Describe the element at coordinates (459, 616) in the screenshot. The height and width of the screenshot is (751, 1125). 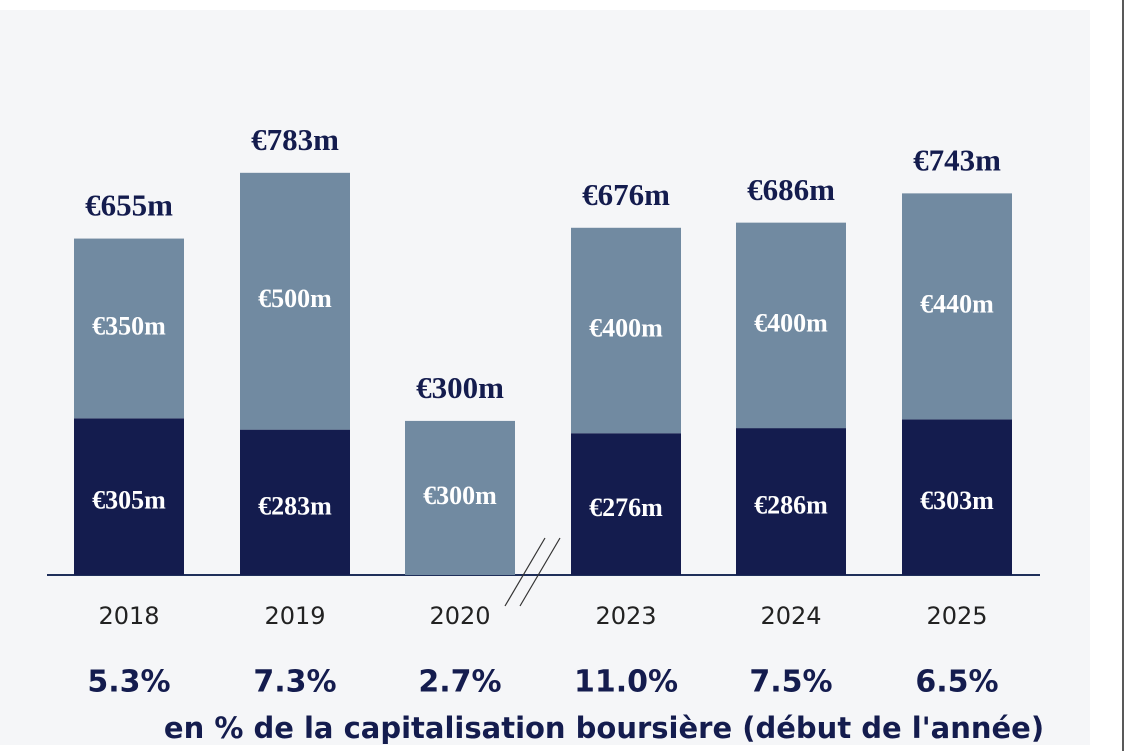
I see `x-tick-label: 2020` at that location.